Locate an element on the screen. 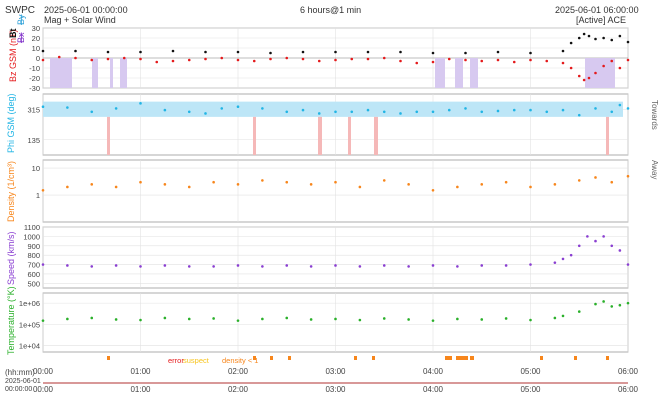 Image resolution: width=662 pixels, height=400 pixels. y-tick-label: 1e+05 is located at coordinates (29, 324).